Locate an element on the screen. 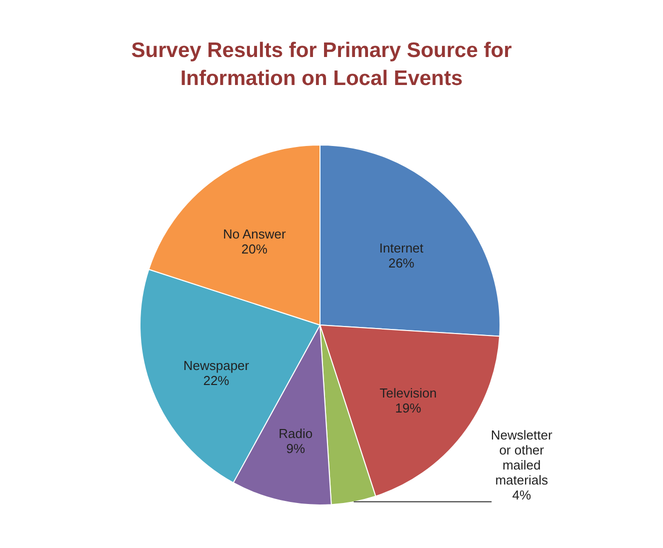  slice-label: Newsletter or other mailed materials is located at coordinates (521, 457).